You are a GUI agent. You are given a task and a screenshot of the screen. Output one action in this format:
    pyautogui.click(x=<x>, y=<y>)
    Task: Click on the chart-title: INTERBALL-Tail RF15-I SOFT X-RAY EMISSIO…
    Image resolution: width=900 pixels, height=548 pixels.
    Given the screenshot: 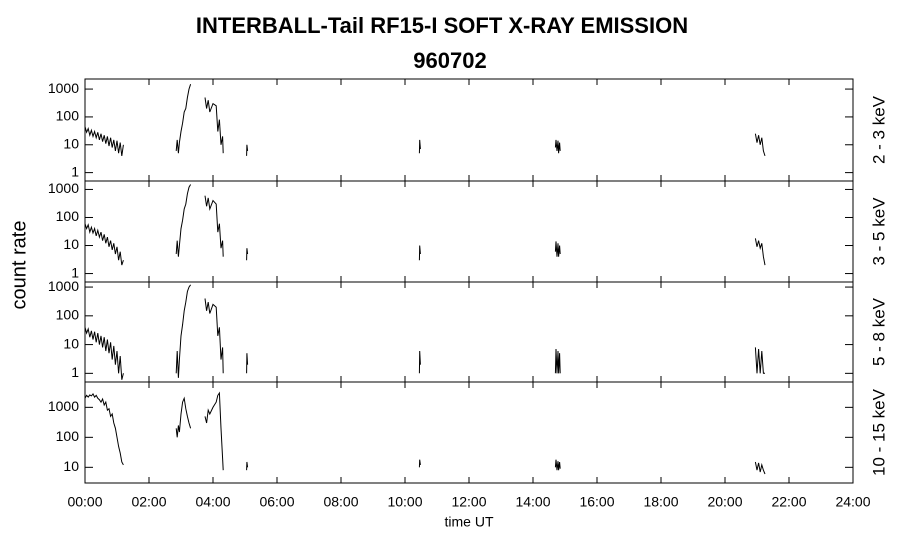 What is the action you would take?
    pyautogui.click(x=442, y=25)
    